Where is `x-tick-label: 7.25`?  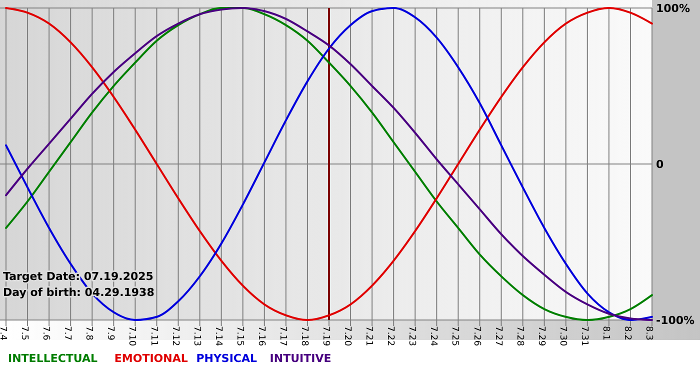
x-tick-label: 7.25 is located at coordinates (455, 336).